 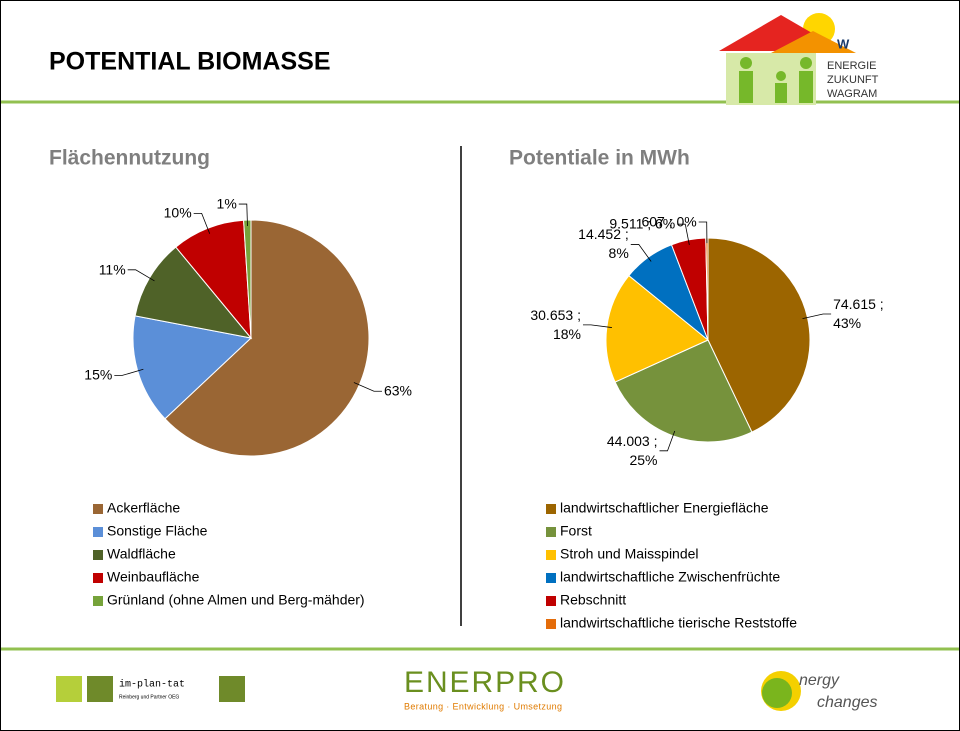 What do you see at coordinates (593, 600) in the screenshot?
I see `legend-label: Rebschnitt` at bounding box center [593, 600].